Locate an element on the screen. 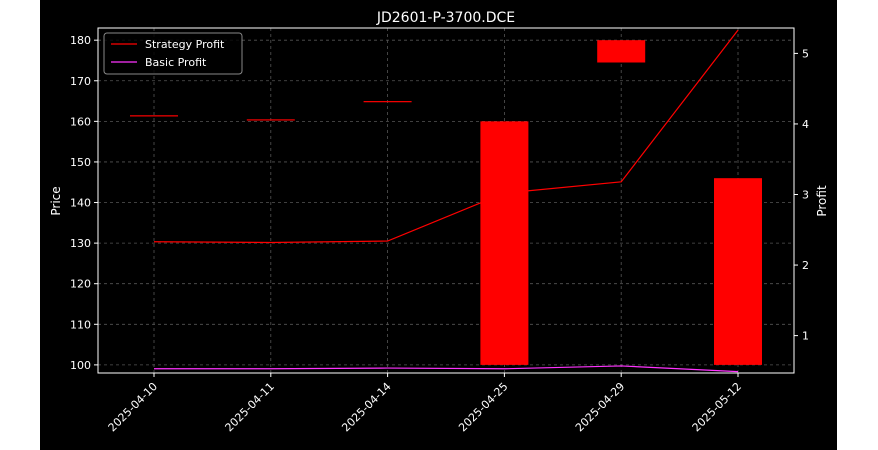 This screenshot has width=878, height=450. left-tick-label: 150 is located at coordinates (80, 162).